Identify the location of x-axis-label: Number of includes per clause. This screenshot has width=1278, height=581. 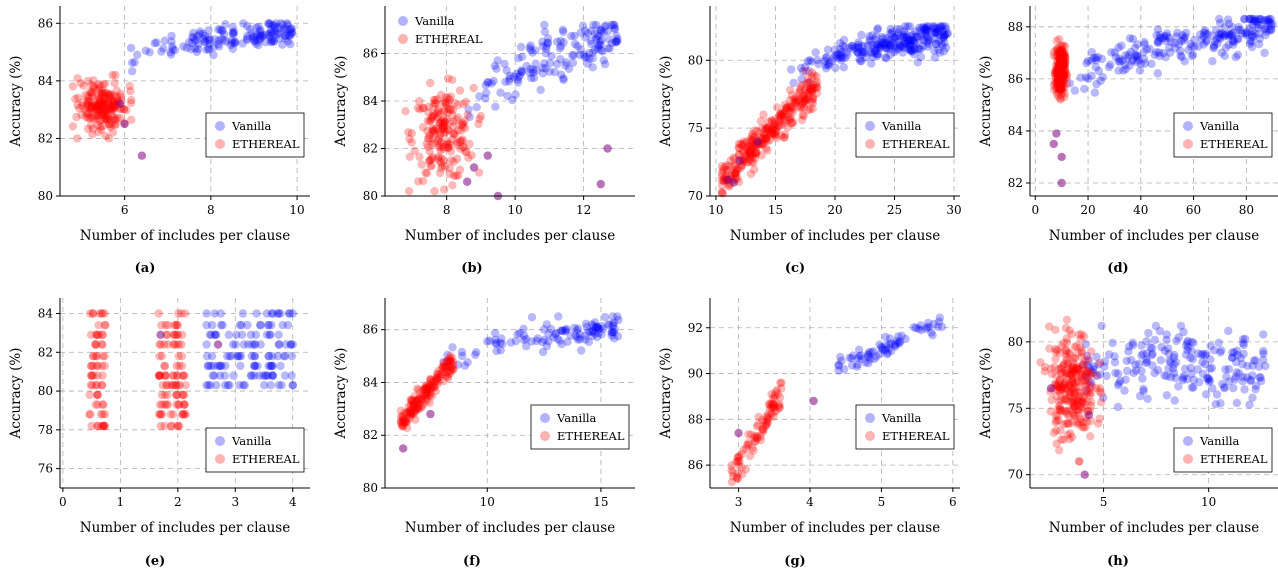
(835, 236).